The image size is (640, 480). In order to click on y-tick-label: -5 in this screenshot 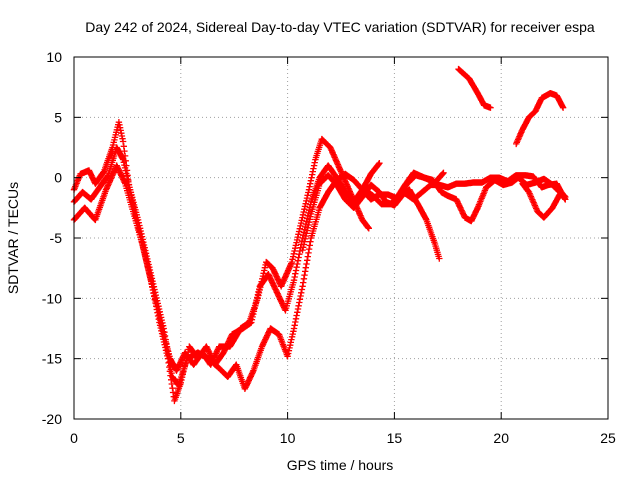, I will do `click(56, 238)`.